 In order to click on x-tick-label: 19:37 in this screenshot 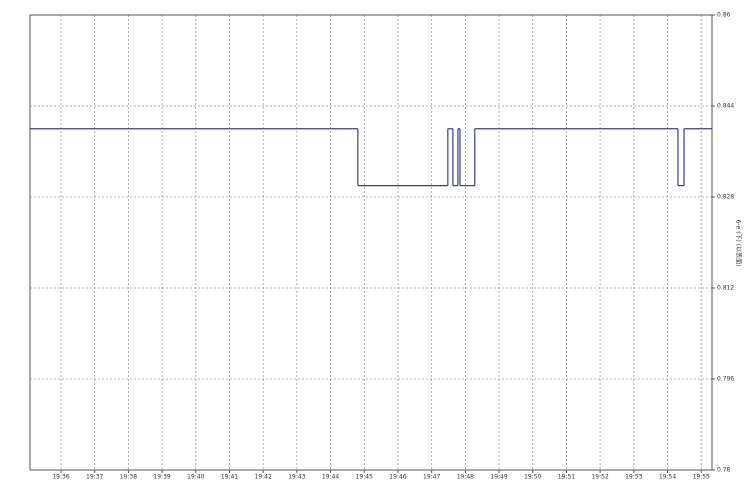, I will do `click(94, 477)`.